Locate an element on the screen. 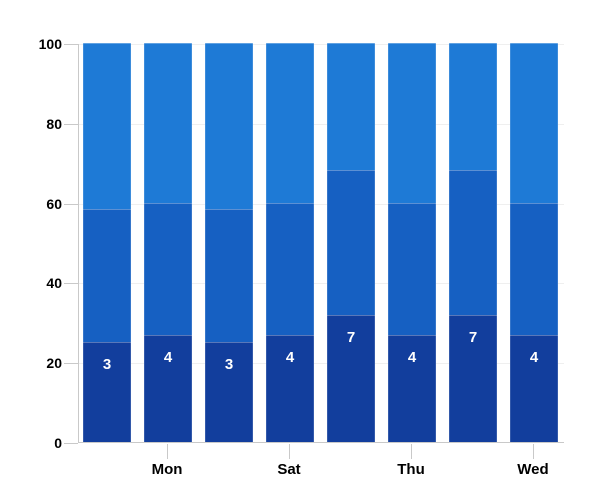 This screenshot has height=496, width=604. x-axis-tick-label: Wed is located at coordinates (533, 469).